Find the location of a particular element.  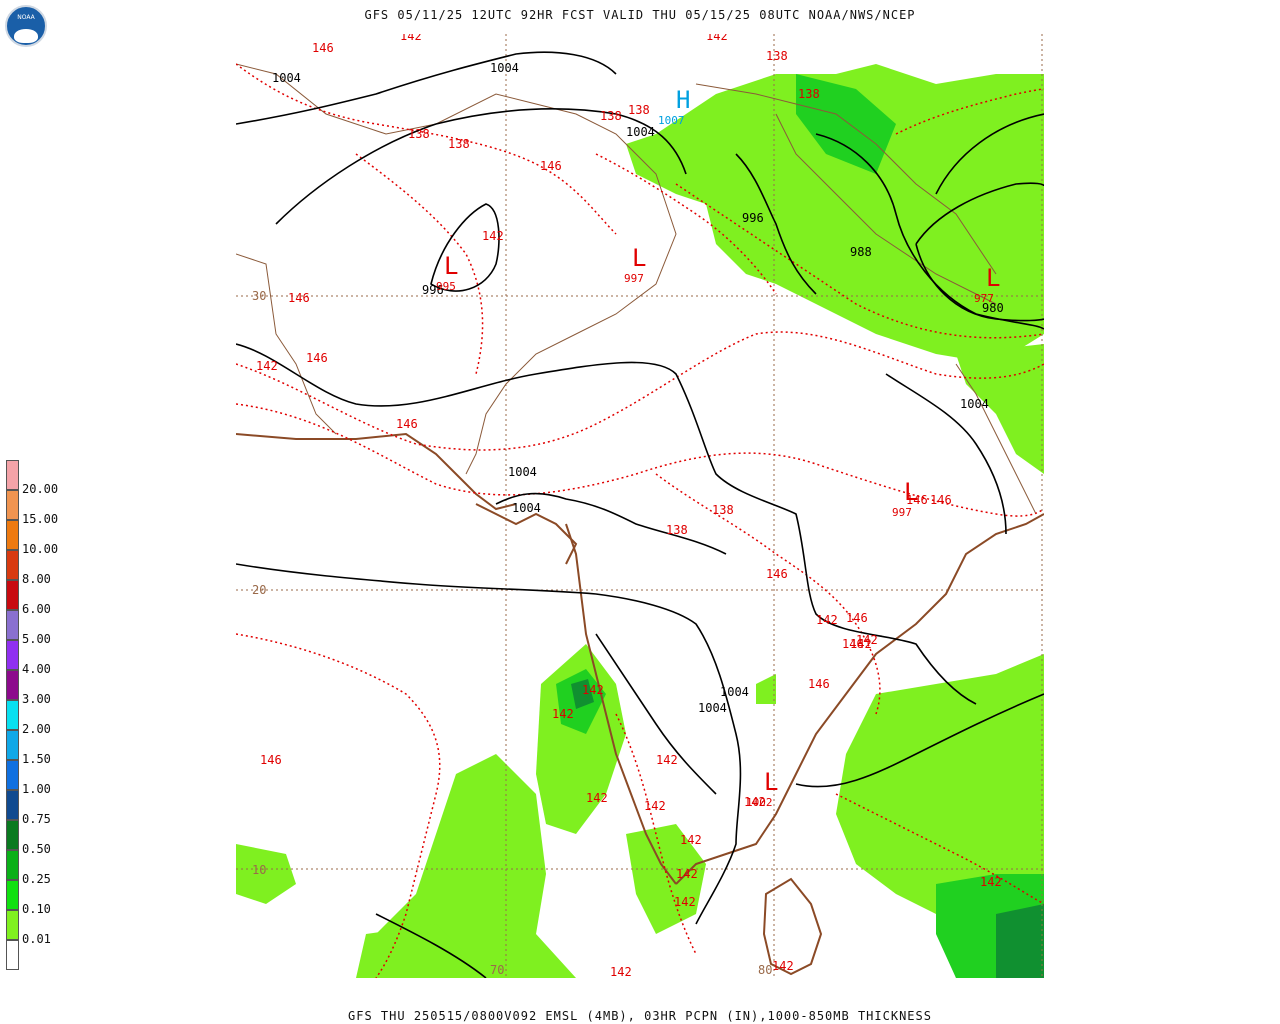

isobar-1004-a is located at coordinates (481, 166).